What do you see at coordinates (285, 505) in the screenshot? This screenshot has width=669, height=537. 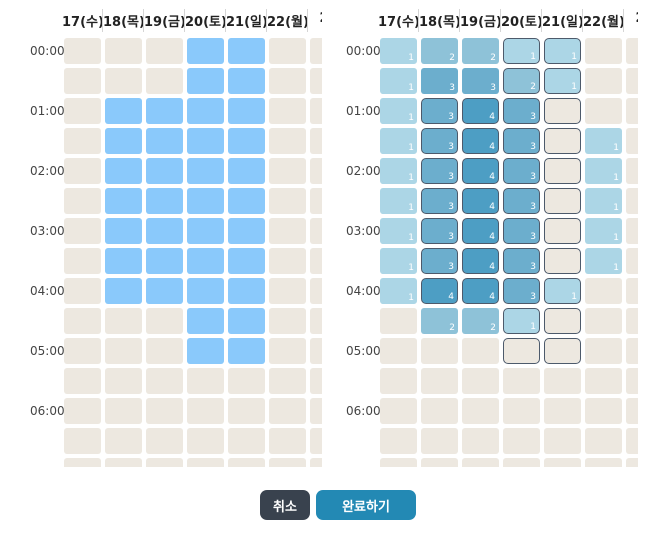 I see `cancel-button: 취소` at bounding box center [285, 505].